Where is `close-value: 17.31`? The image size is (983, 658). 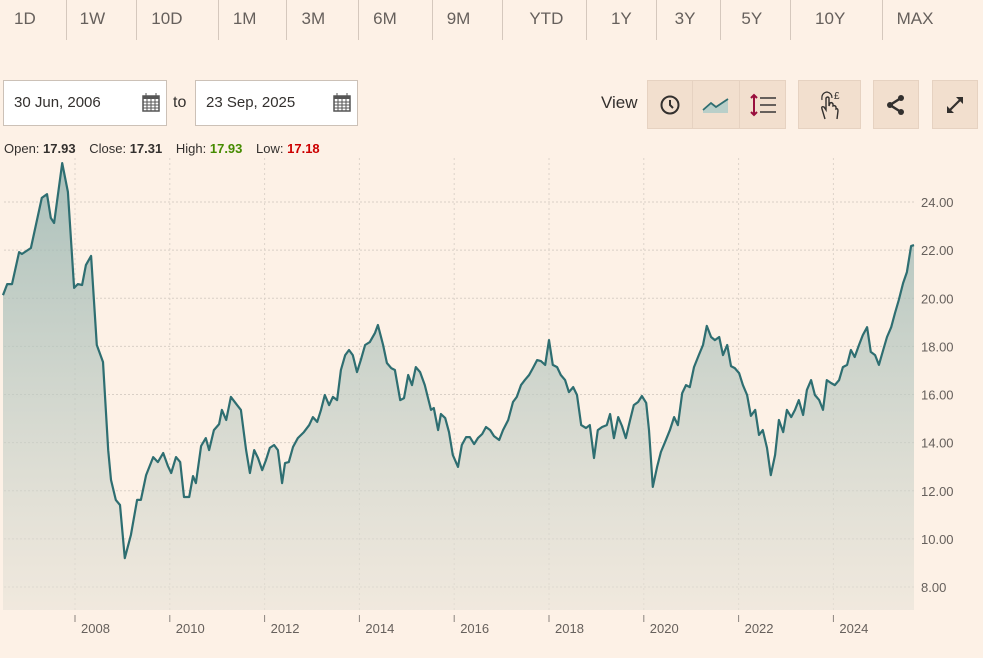
close-value: 17.31 is located at coordinates (146, 148).